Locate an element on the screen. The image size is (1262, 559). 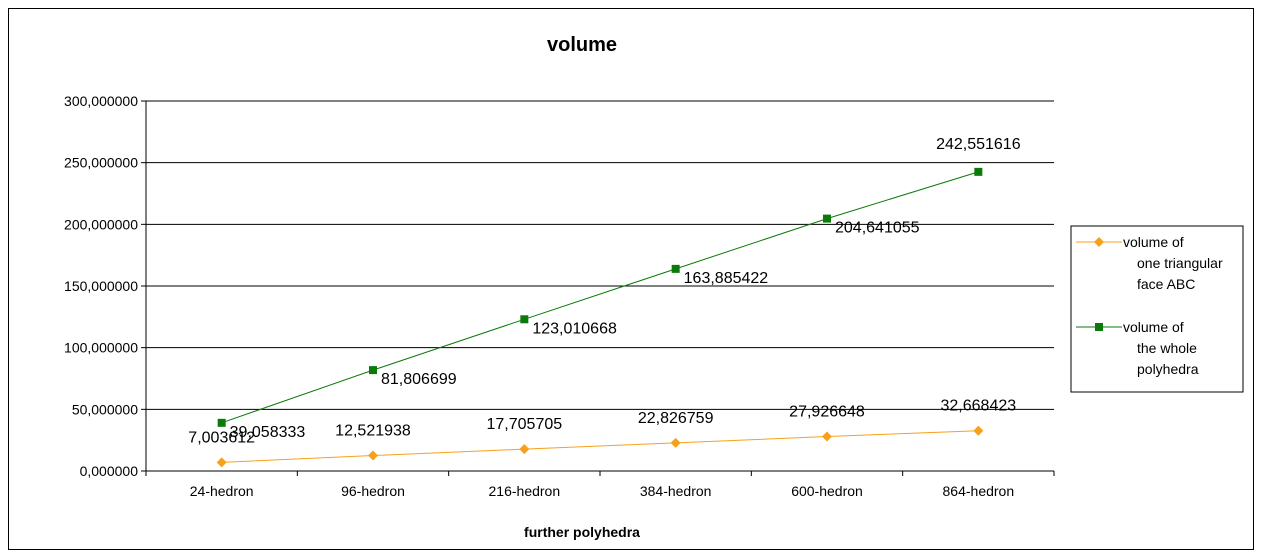
data-label: 39,058333 is located at coordinates (268, 432).